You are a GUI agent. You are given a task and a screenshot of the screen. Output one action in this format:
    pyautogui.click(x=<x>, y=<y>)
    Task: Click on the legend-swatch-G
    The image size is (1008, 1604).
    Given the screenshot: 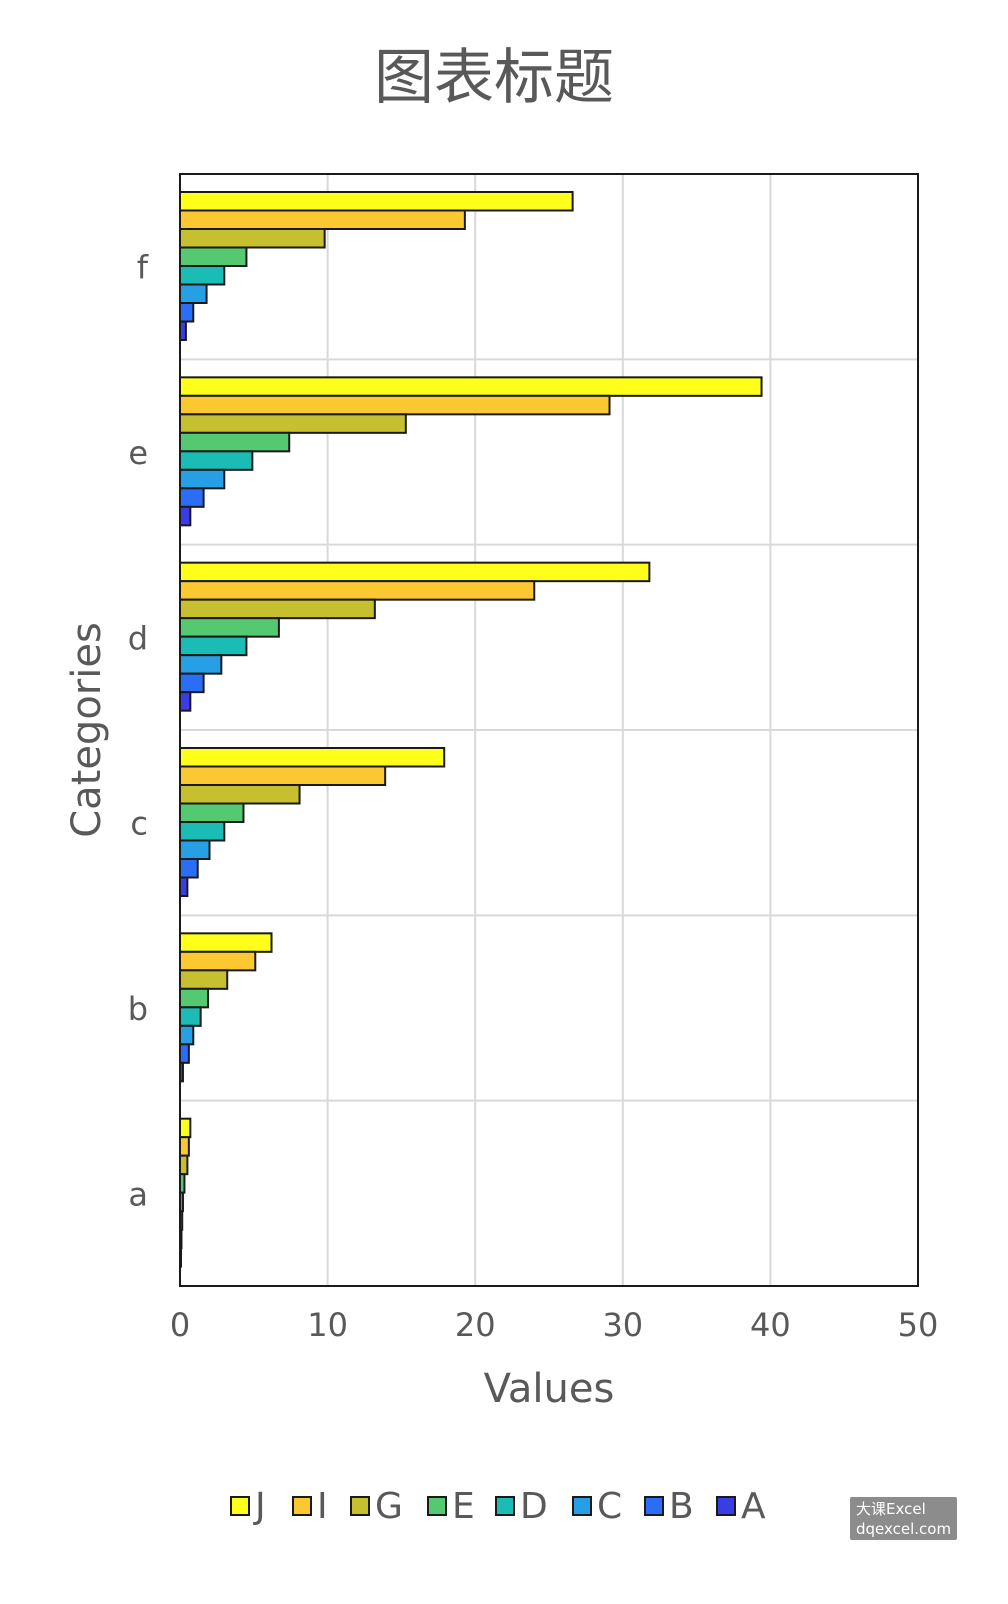 What is the action you would take?
    pyautogui.click(x=360, y=1506)
    